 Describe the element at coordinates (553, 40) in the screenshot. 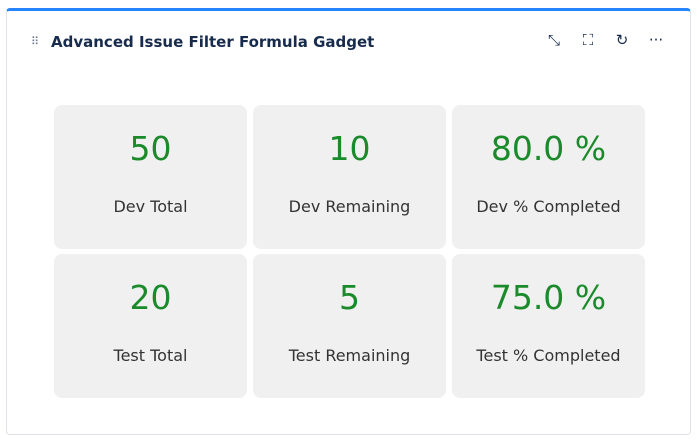

I see `minimize-icon: ⤡` at that location.